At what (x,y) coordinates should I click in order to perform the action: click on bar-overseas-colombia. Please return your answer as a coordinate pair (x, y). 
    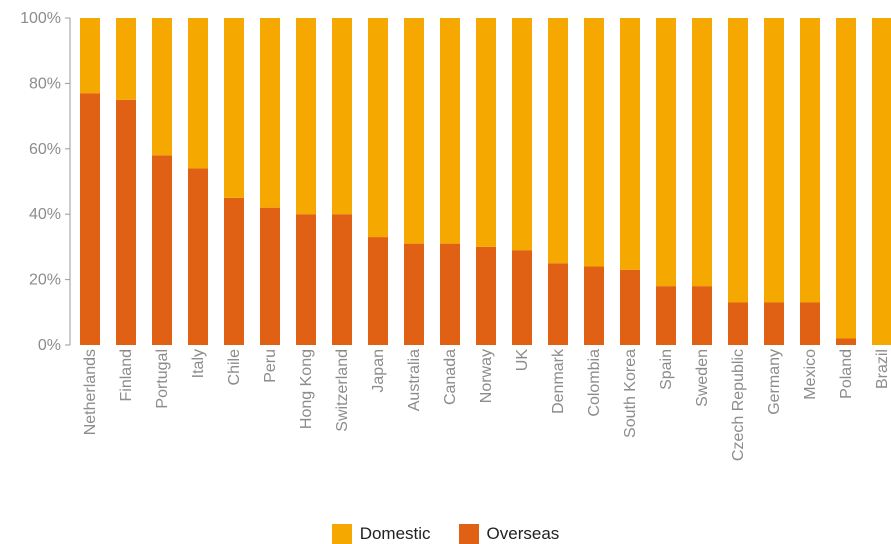
    Looking at the image, I should click on (594, 305).